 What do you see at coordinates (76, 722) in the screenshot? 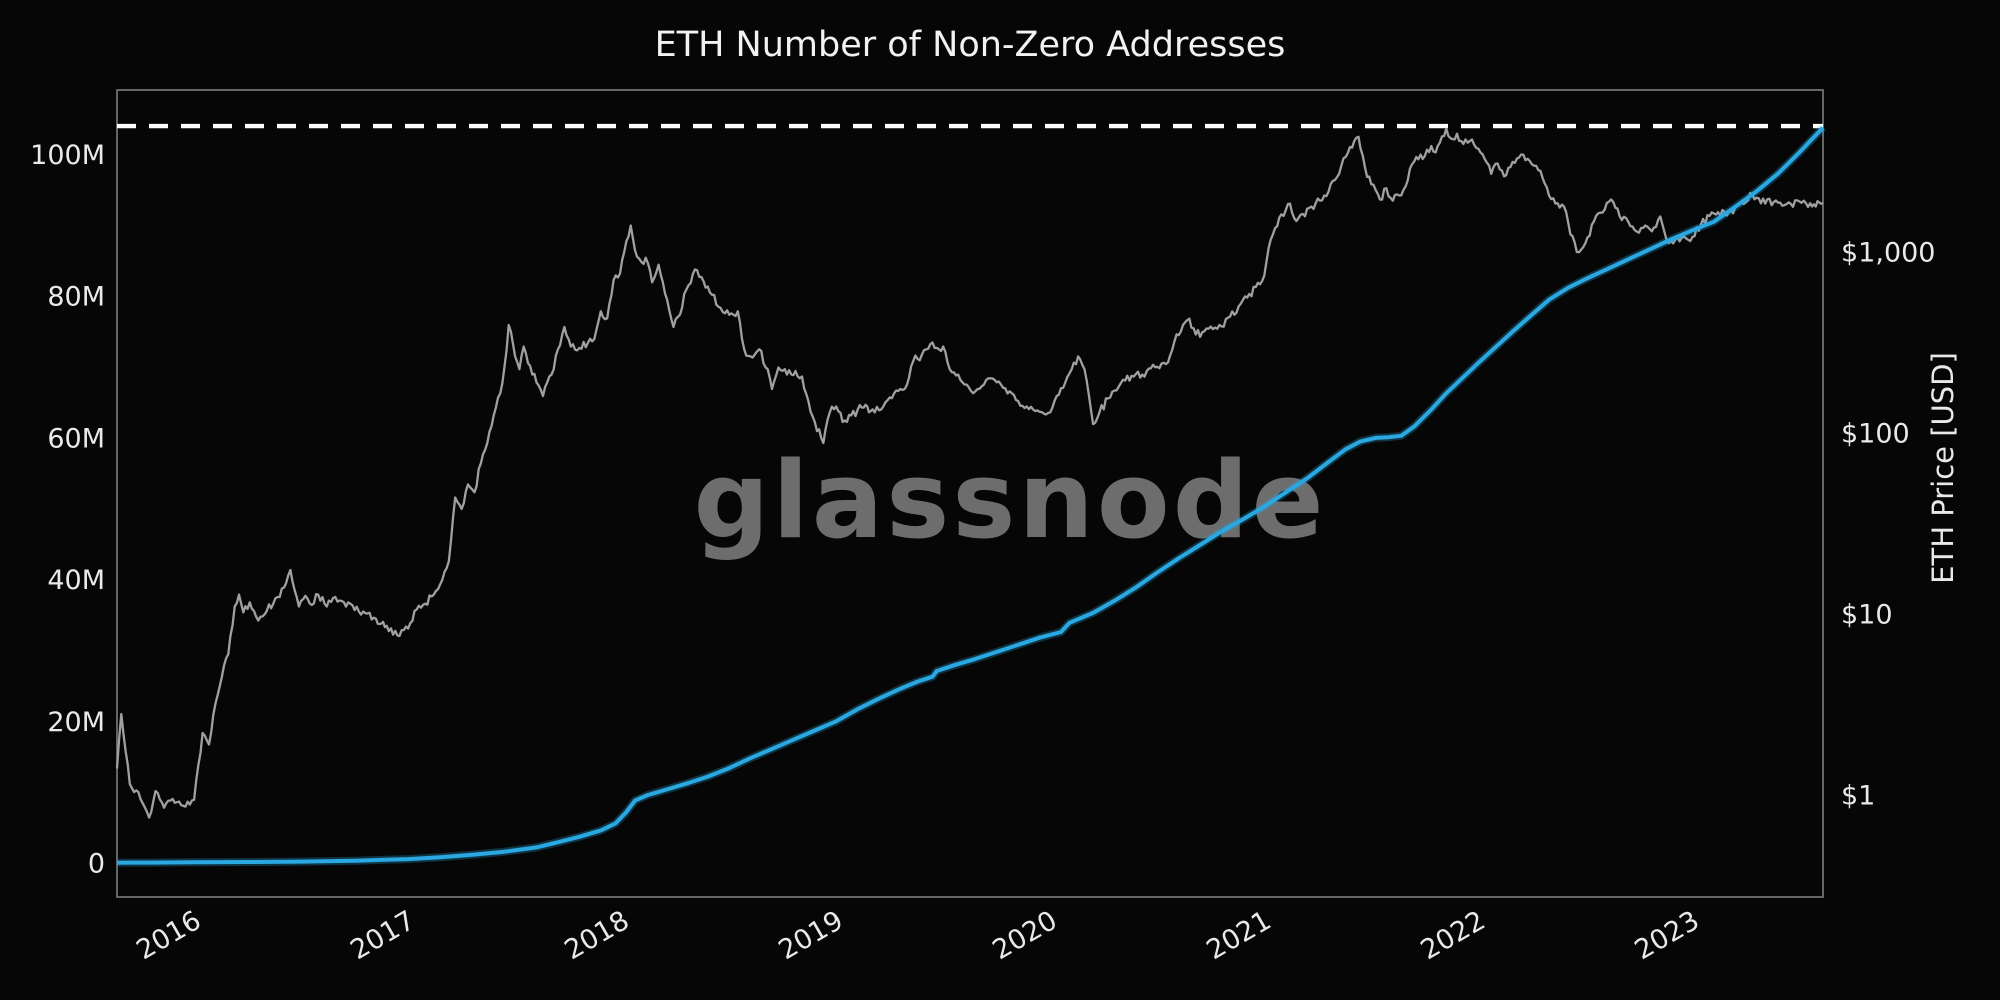
I see `y-left-tick-label: 20M` at bounding box center [76, 722].